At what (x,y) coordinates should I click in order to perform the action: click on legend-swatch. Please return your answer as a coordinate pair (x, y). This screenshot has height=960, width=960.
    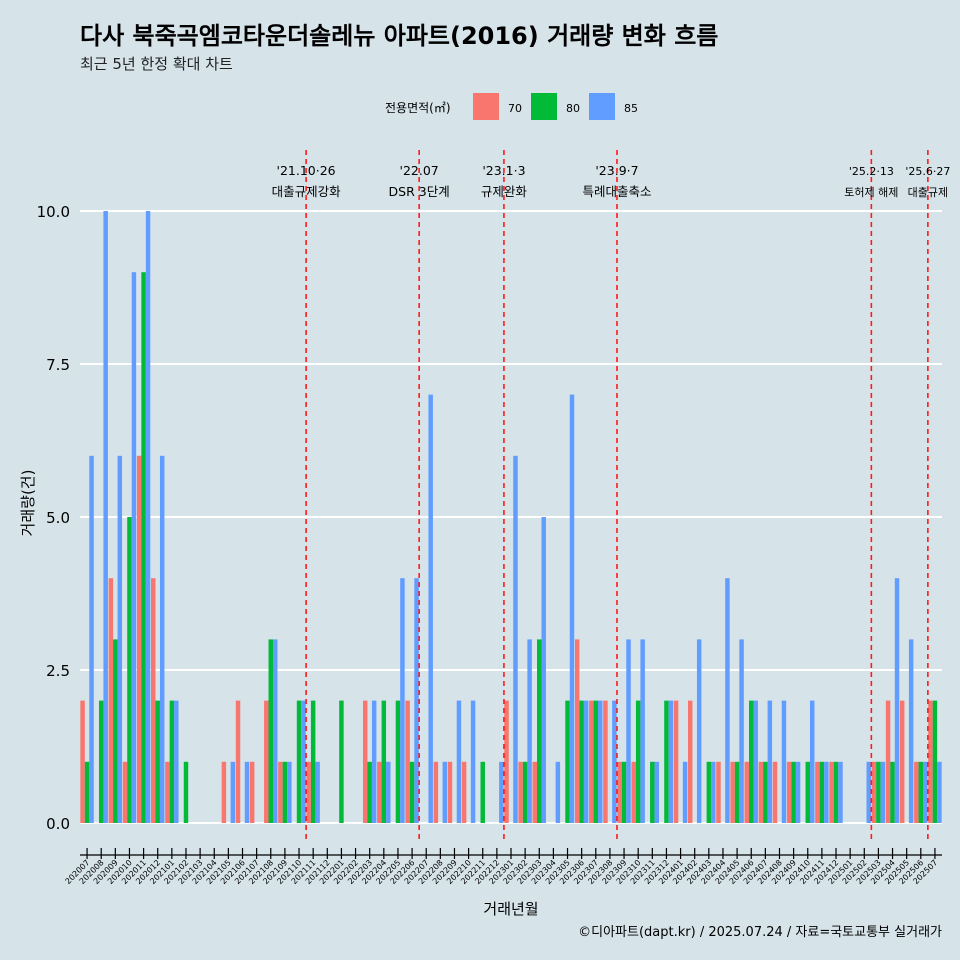
    Looking at the image, I should click on (544, 106).